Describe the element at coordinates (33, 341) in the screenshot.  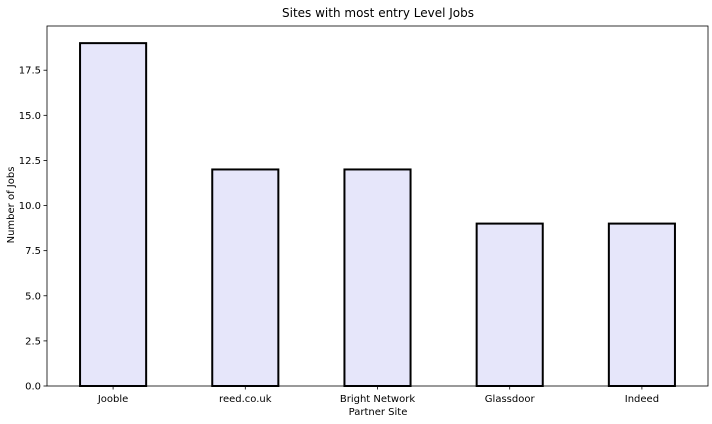
I see `y-tick-label: 2.5` at that location.